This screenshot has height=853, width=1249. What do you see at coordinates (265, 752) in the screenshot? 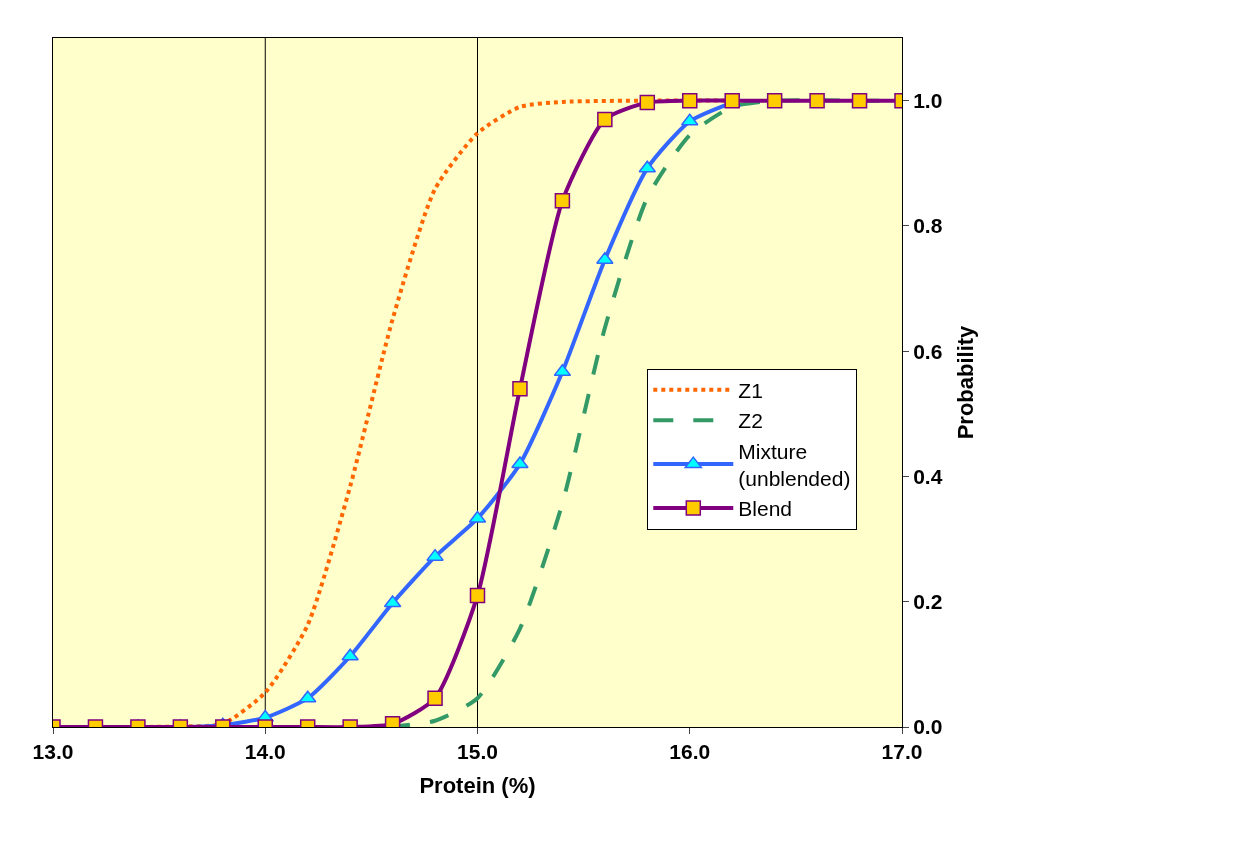
I see `x-tick-label: 14.0` at bounding box center [265, 752].